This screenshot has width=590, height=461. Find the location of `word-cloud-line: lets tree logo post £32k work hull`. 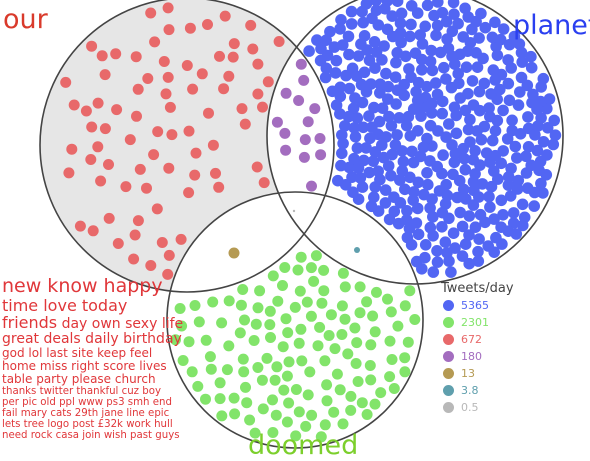

word-cloud-line: lets tree logo post £32k work hull is located at coordinates (87, 424).